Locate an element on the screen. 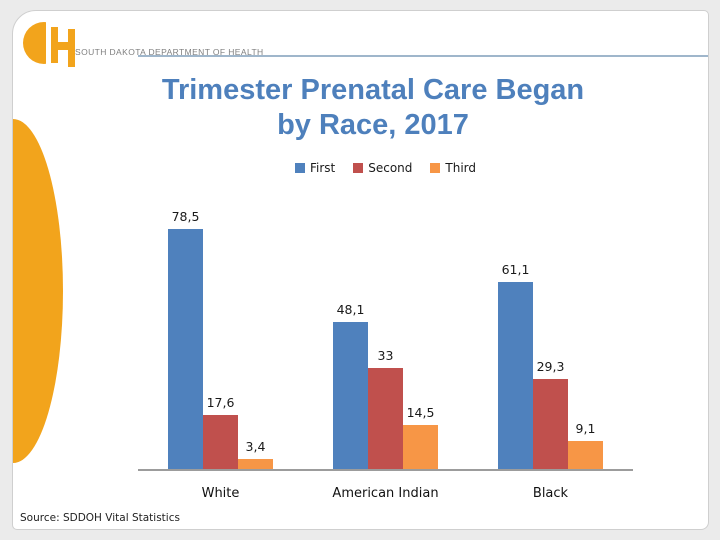  org-name: SOUTH DAKOTA DEPARTMENT OF HEALTH is located at coordinates (169, 52).